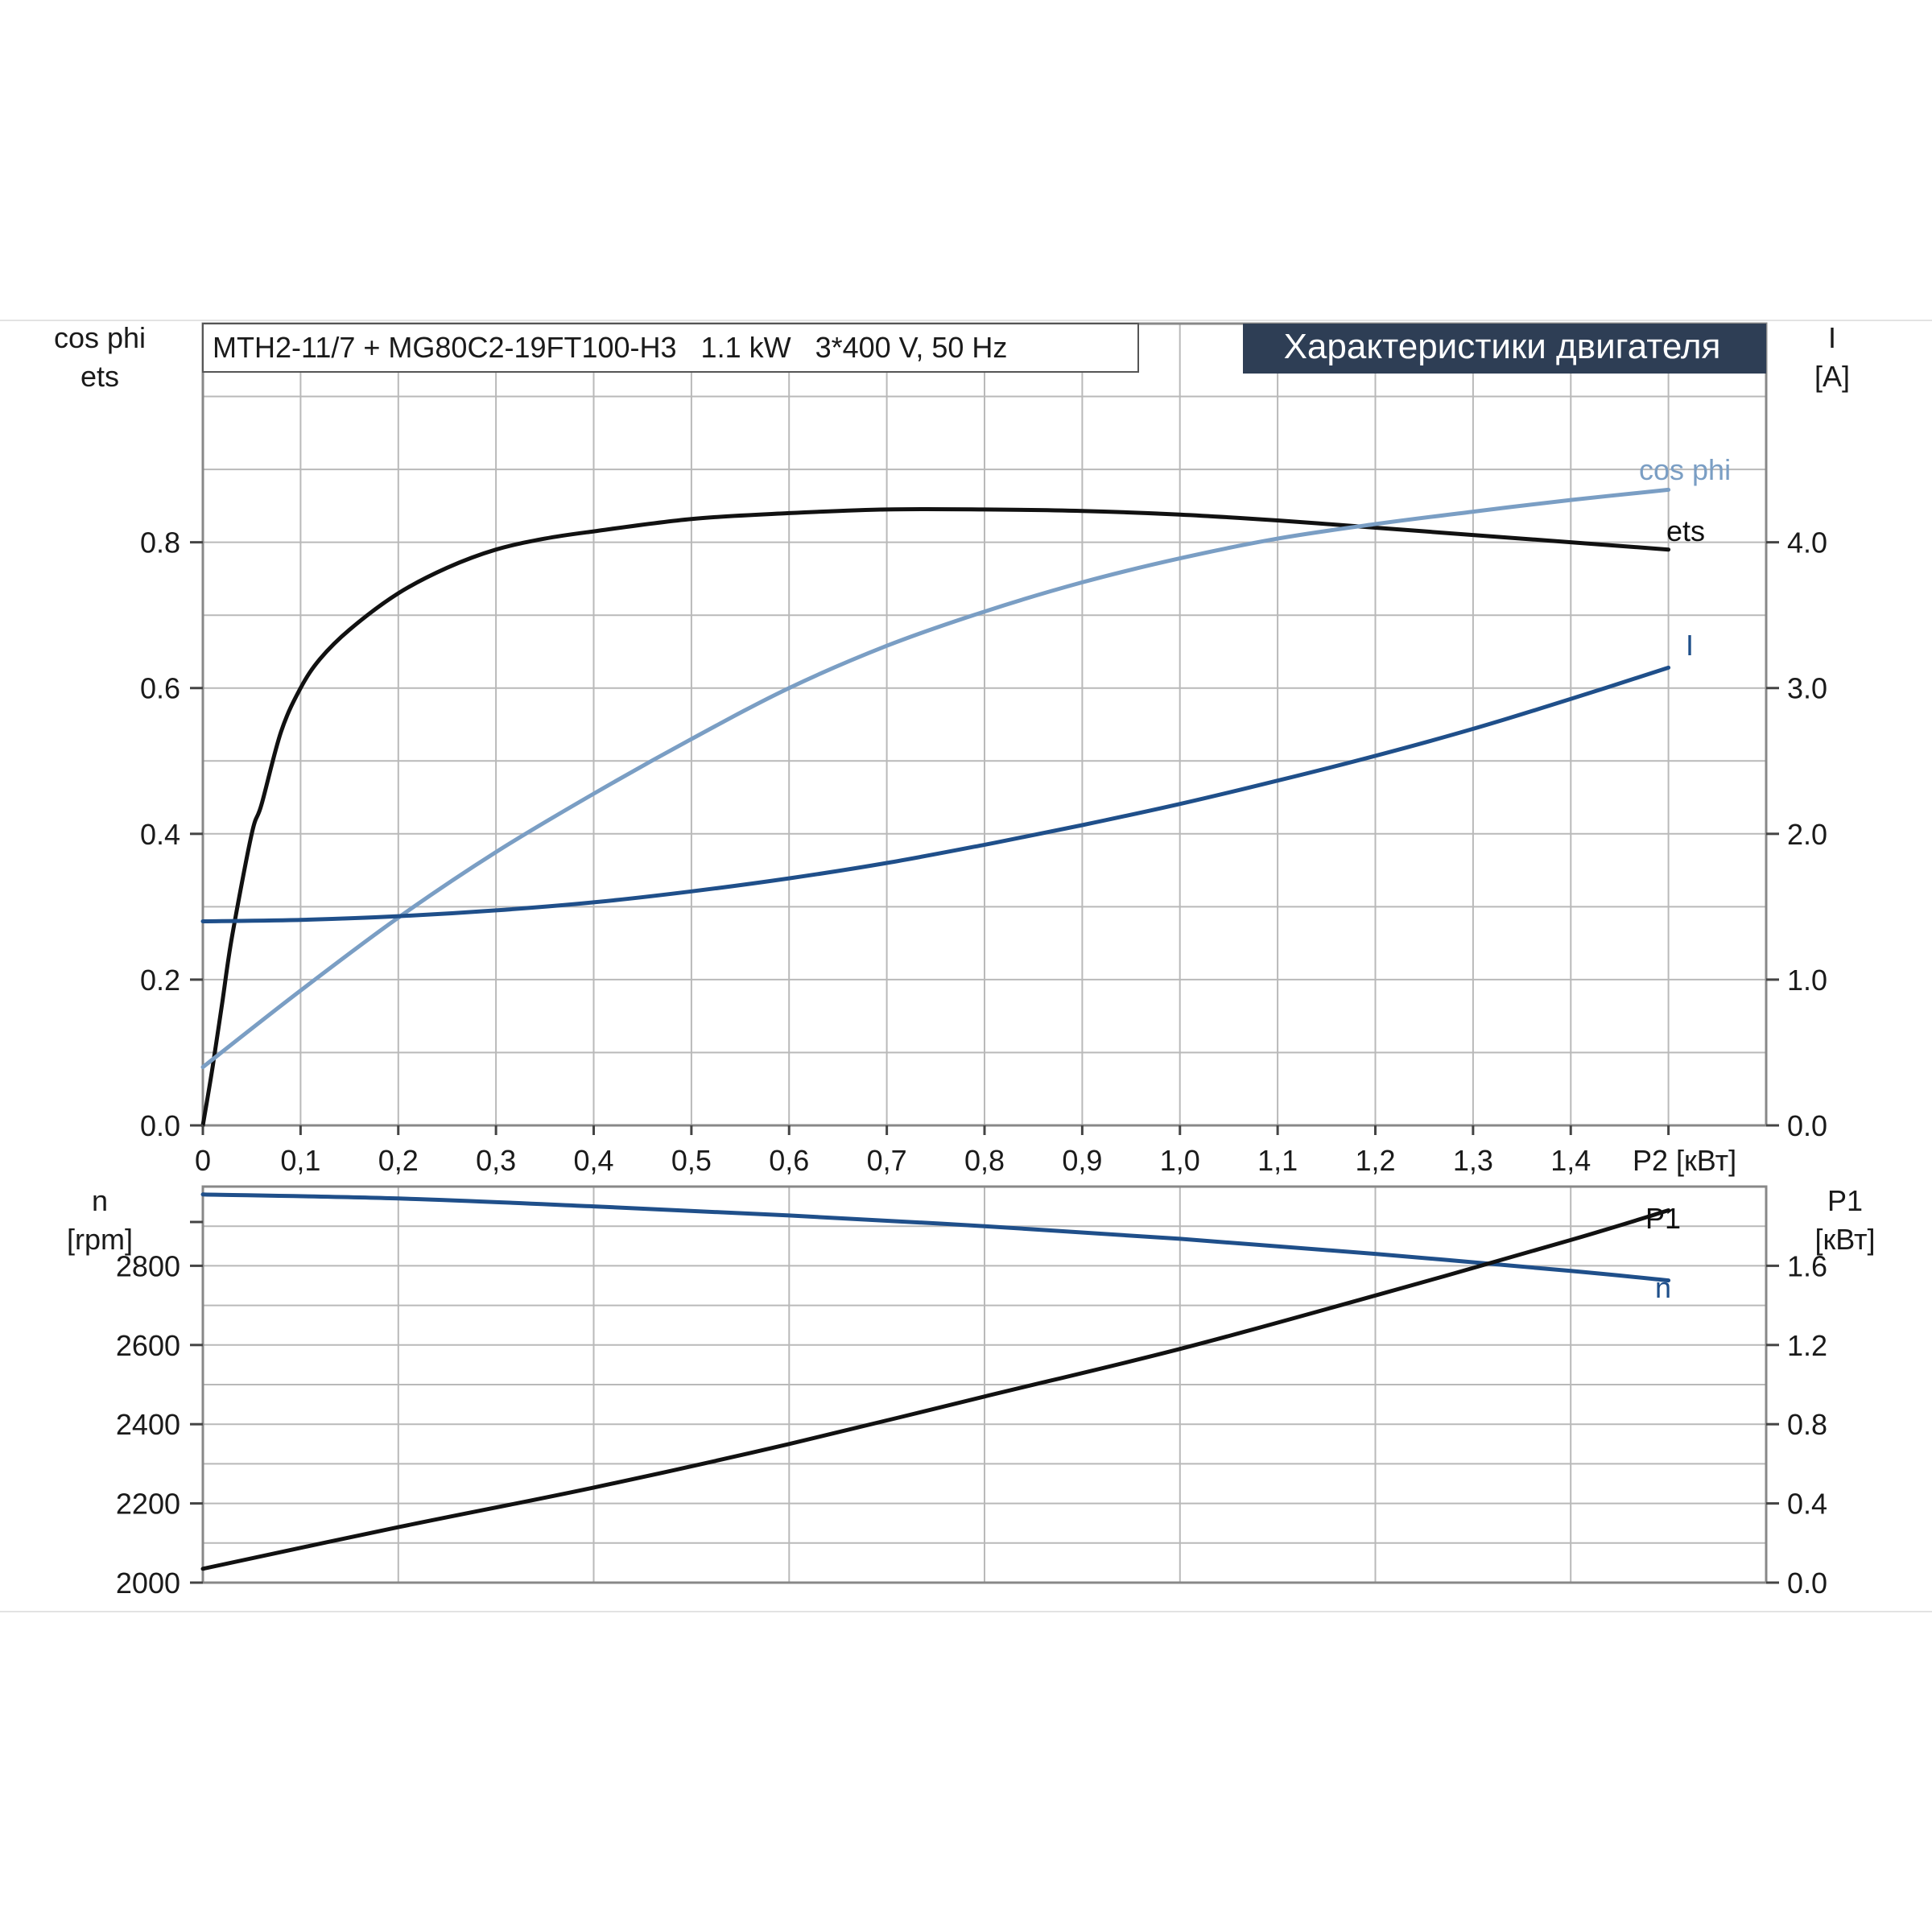 Image resolution: width=1932 pixels, height=1932 pixels. Describe the element at coordinates (160, 688) in the screenshot. I see `left-tick-label: 0.6` at that location.